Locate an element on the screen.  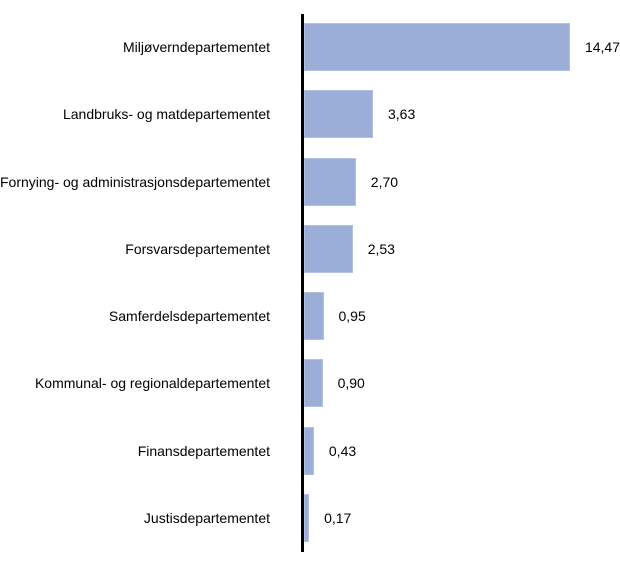
chart-row: Forsvarsdepartementet 2,53 is located at coordinates (310, 248).